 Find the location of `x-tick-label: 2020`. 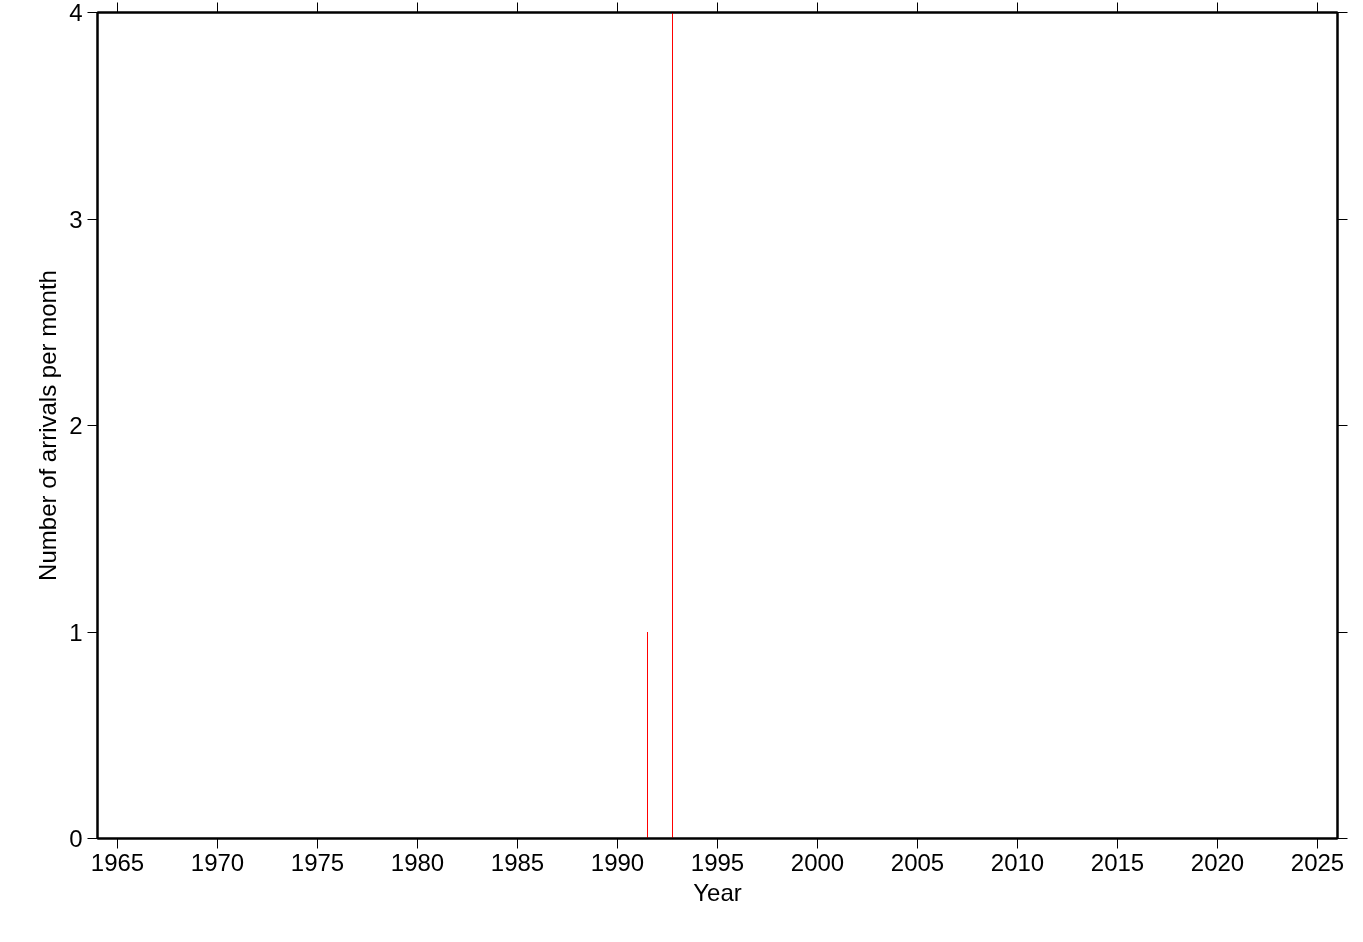

x-tick-label: 2020 is located at coordinates (1217, 862).